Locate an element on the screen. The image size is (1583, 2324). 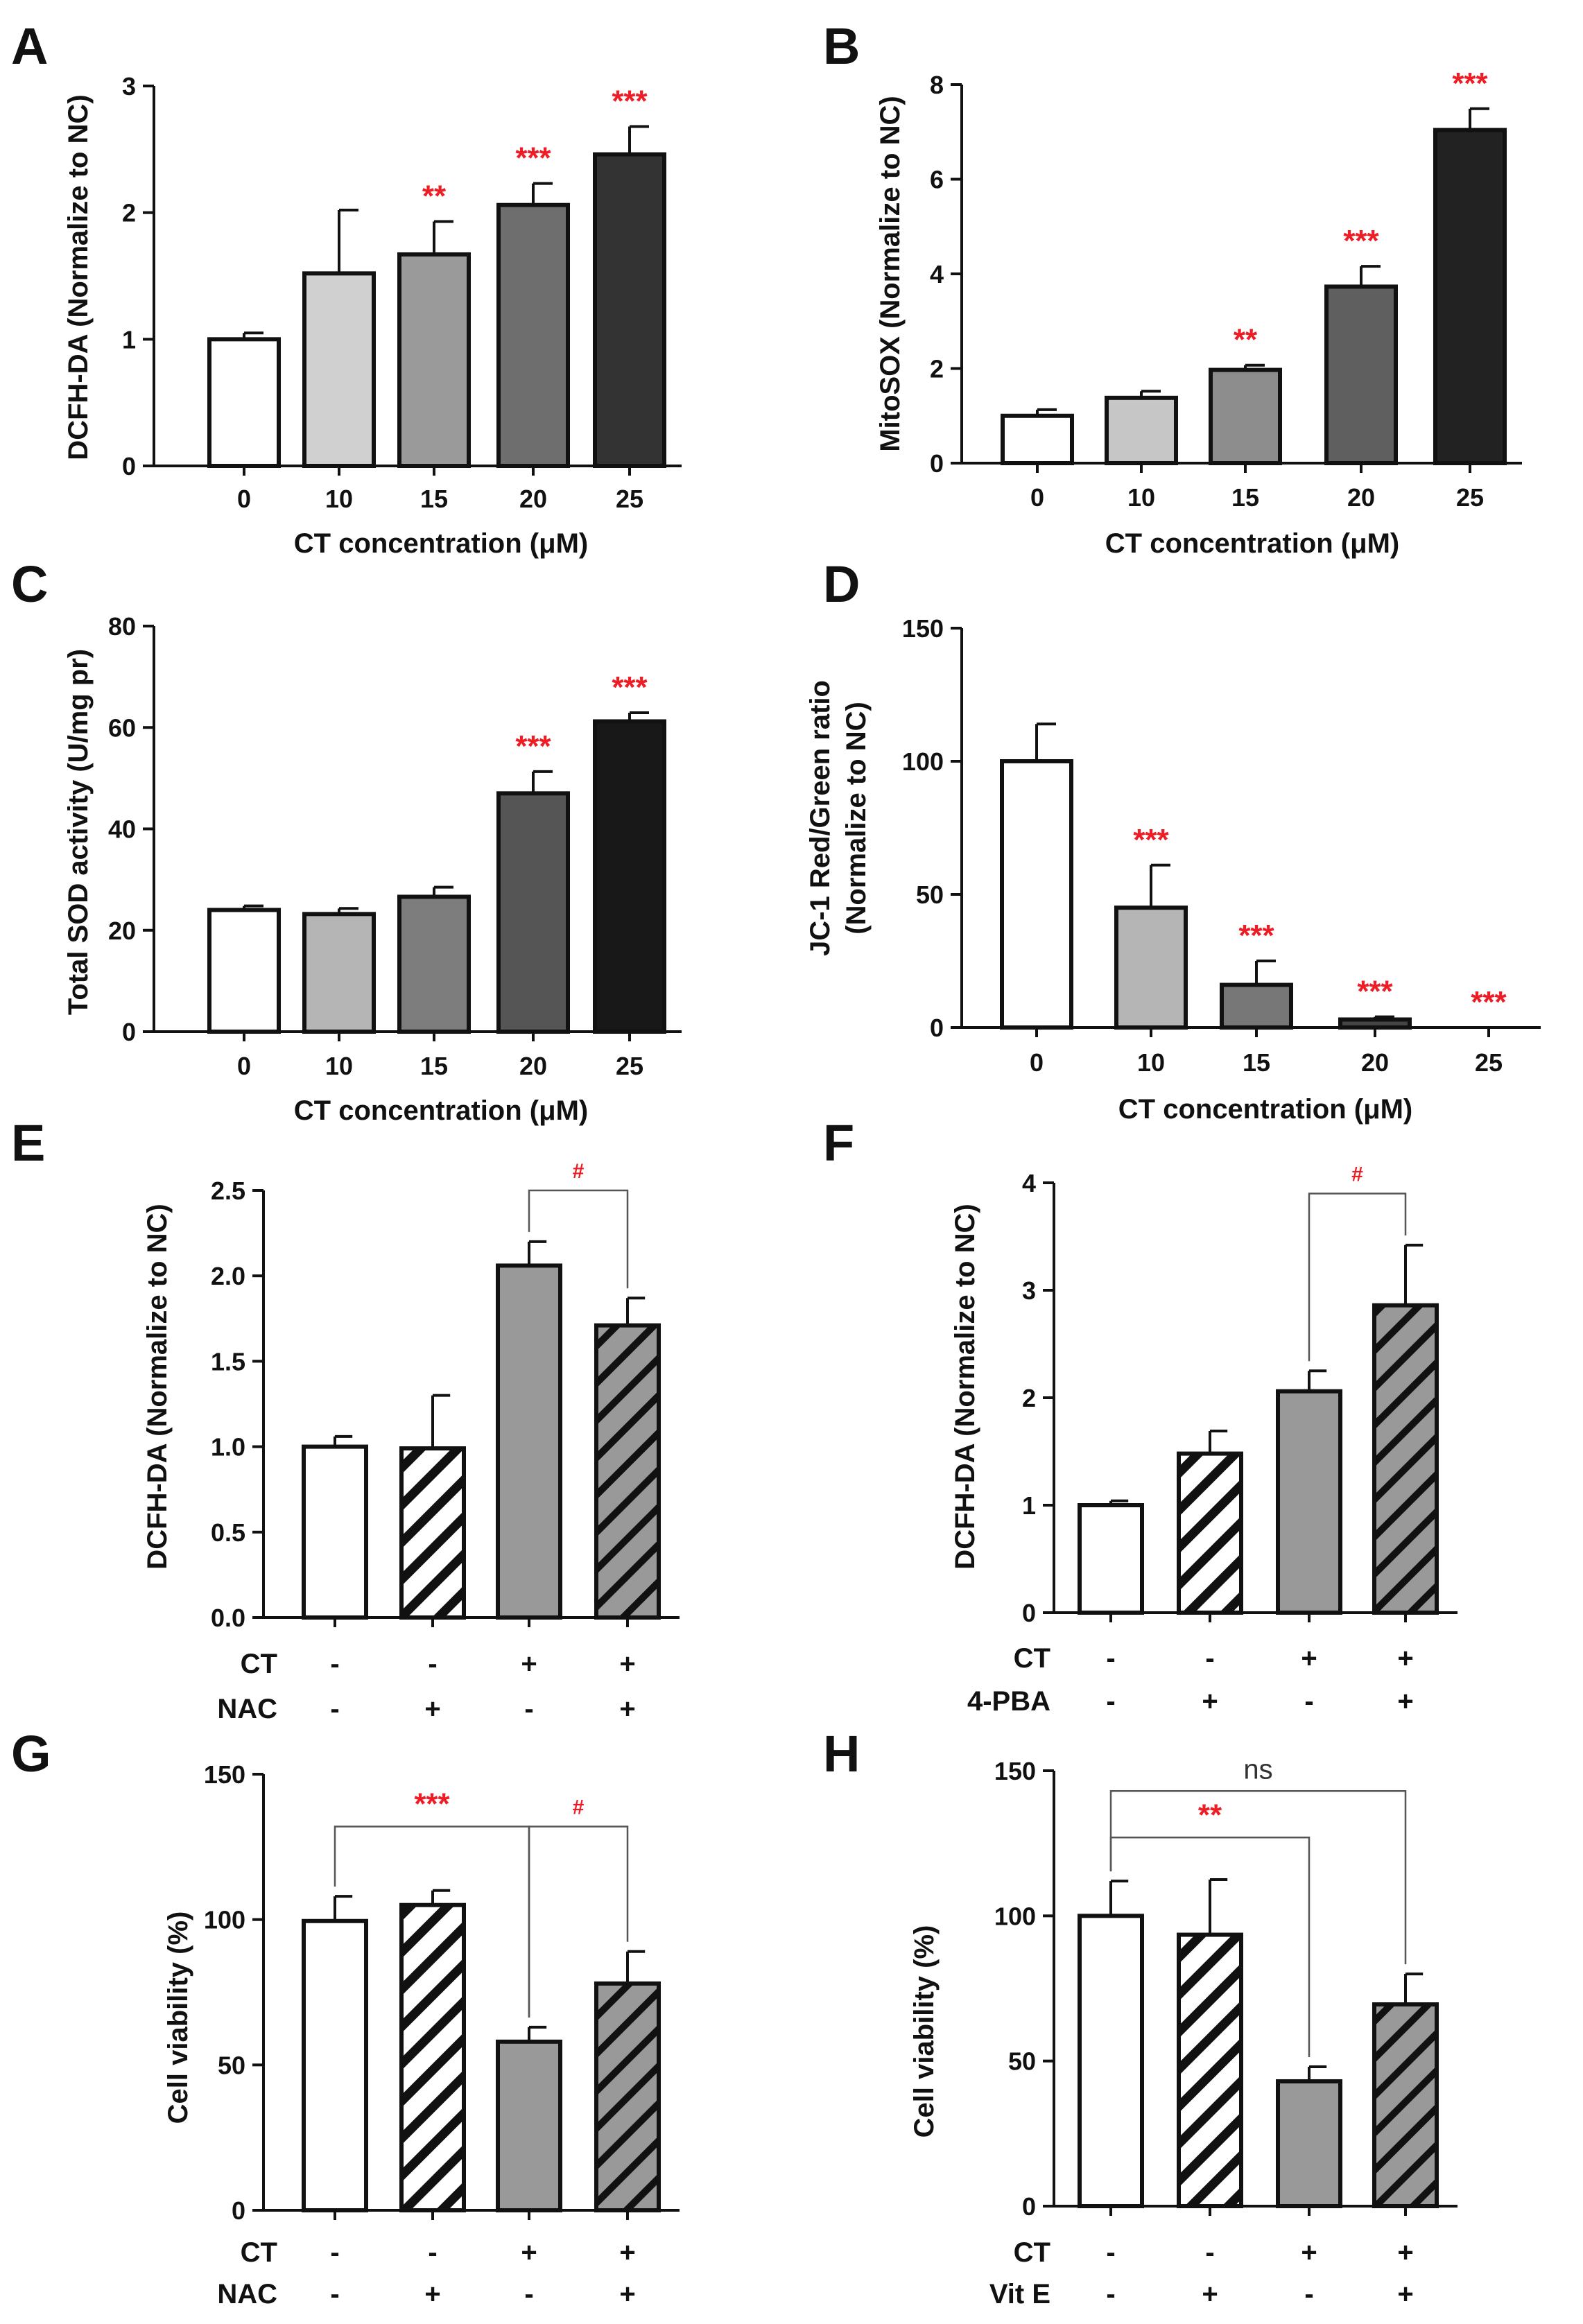
panel-e-y-tick-label: 2.0 is located at coordinates (228, 1276).